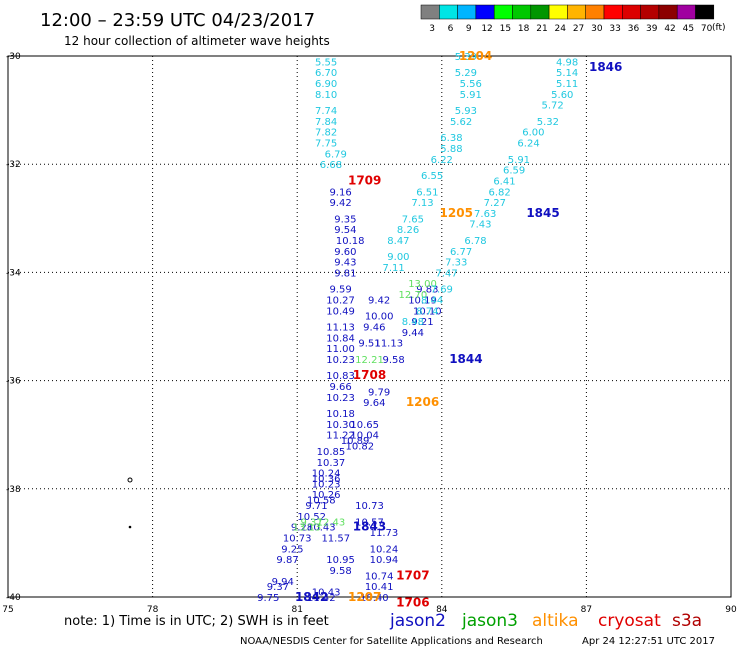 Image resolution: width=740 pixels, height=650 pixels. Describe the element at coordinates (432, 29) in the screenshot. I see `colorbar-tick-label: 3` at that location.